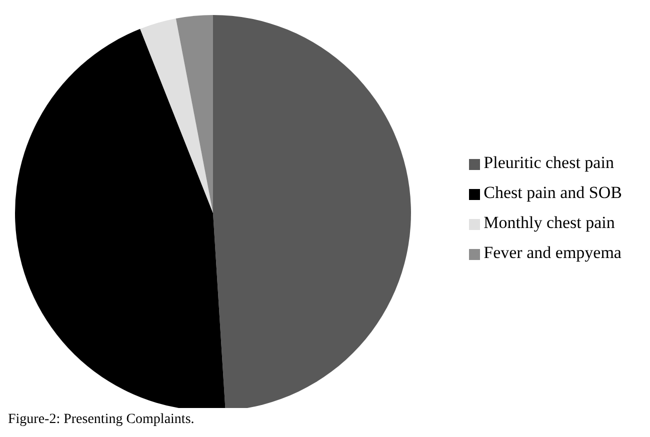  I want to click on text: Figure-2: Presenting Complaints., so click(102, 420).